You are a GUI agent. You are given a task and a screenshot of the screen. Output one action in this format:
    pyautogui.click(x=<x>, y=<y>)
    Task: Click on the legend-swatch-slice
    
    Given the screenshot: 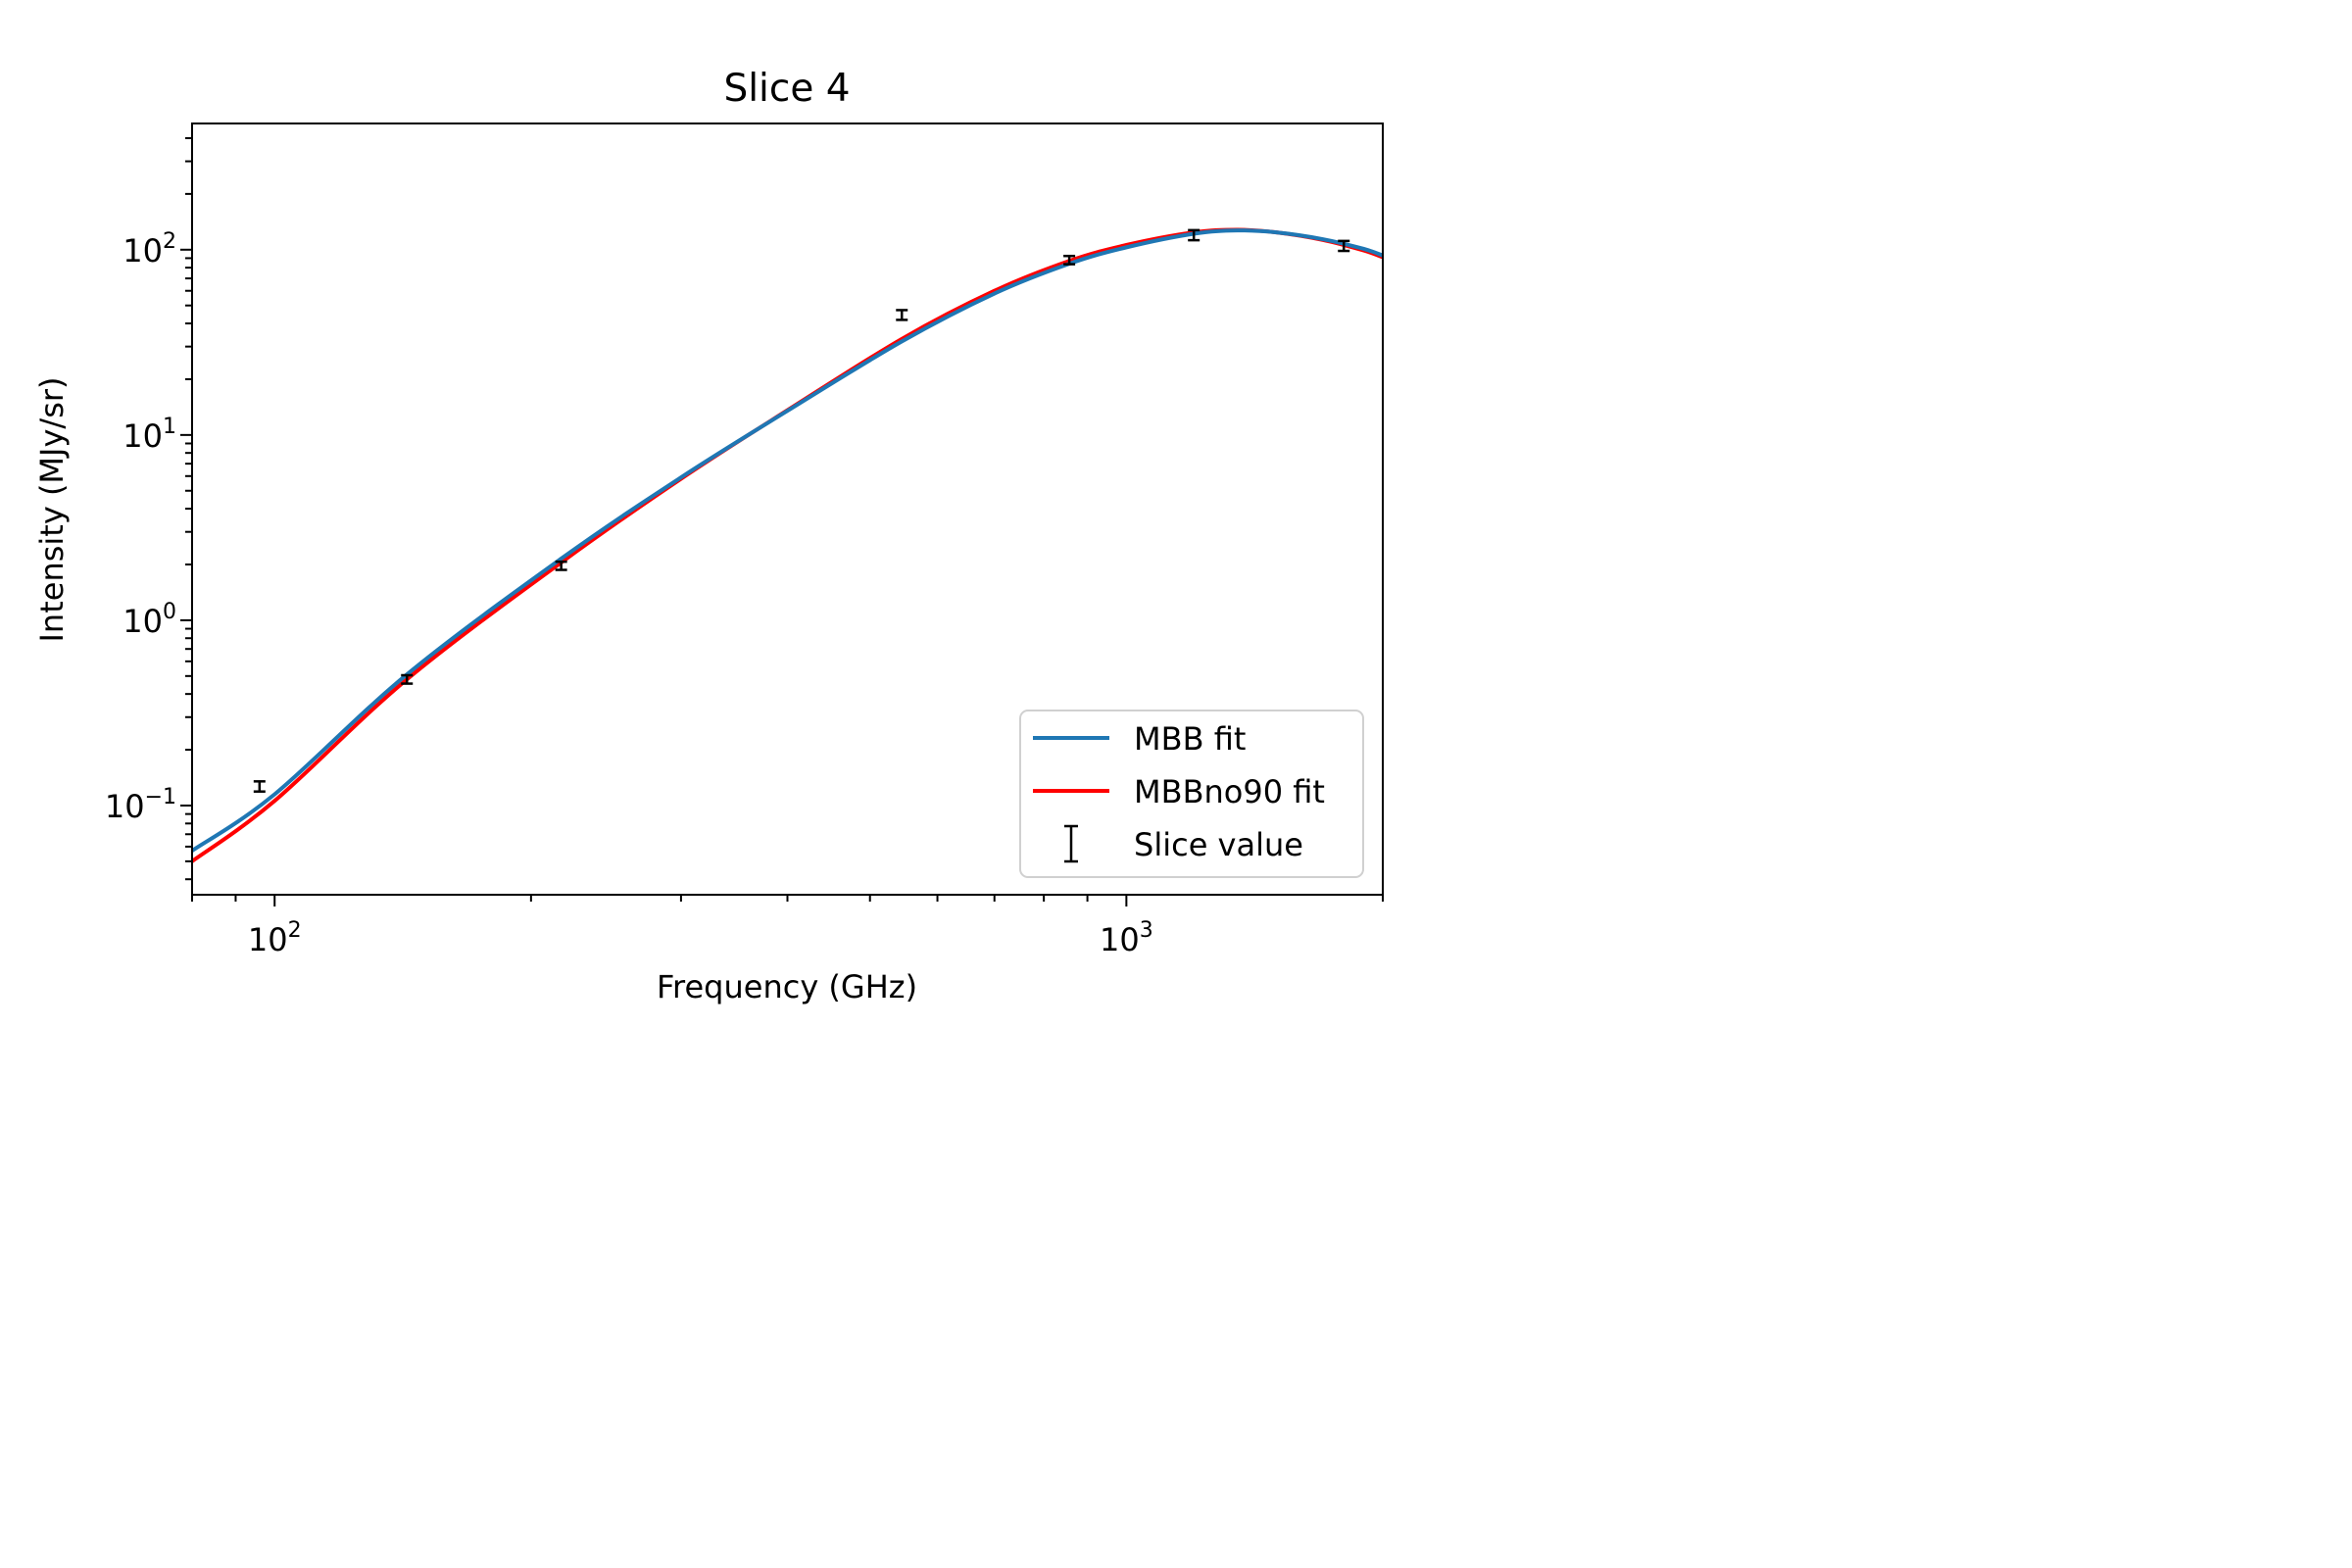 What is the action you would take?
    pyautogui.click(x=1071, y=843)
    